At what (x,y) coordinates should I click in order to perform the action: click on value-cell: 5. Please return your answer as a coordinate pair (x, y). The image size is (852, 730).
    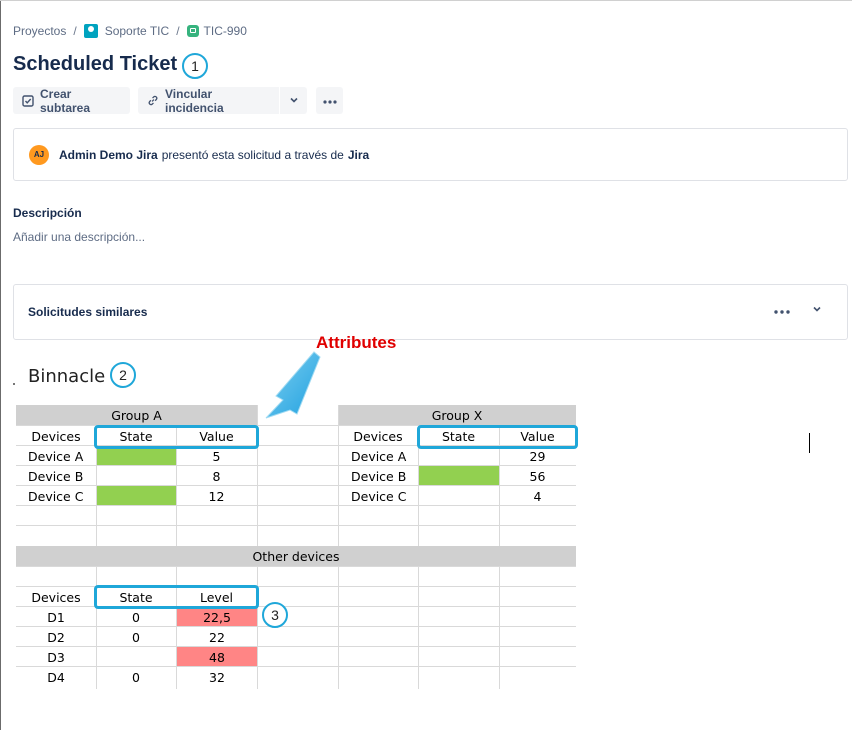
    Looking at the image, I should click on (216, 456).